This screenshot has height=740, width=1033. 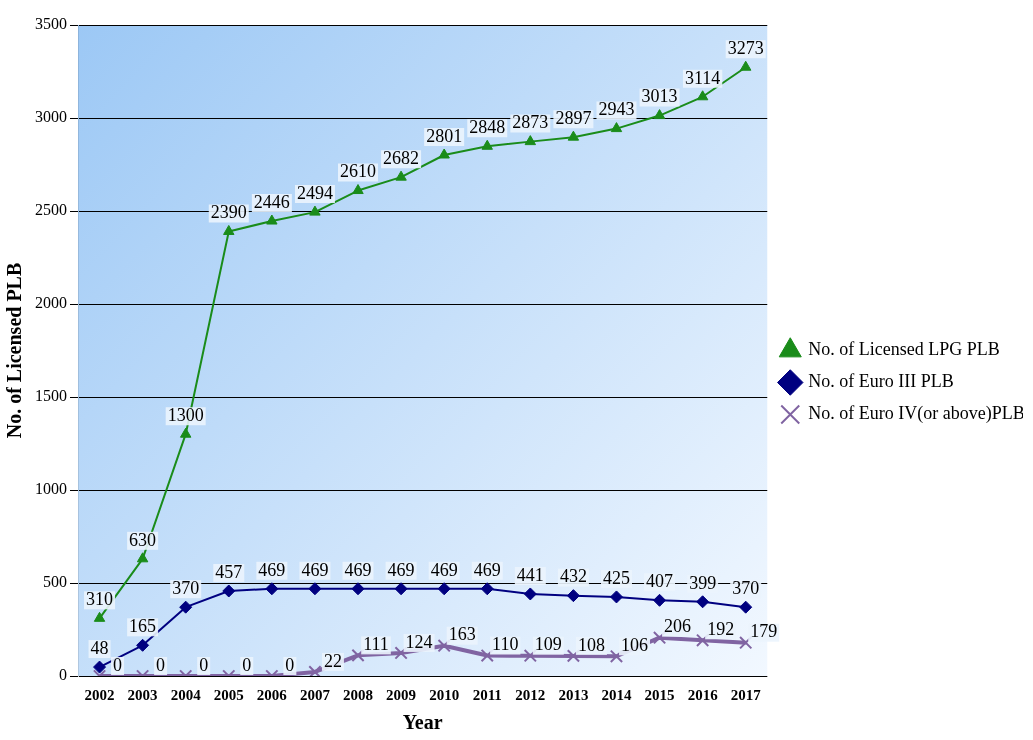 I want to click on data-label: 2801, so click(x=444, y=135).